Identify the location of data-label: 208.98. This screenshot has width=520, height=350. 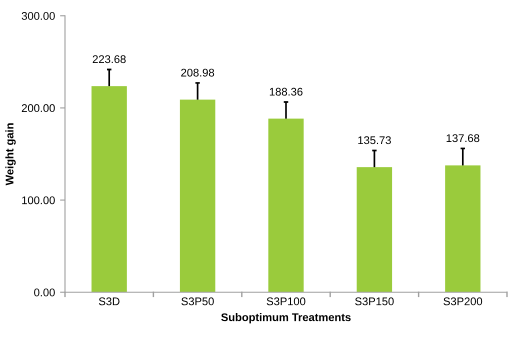
(197, 72).